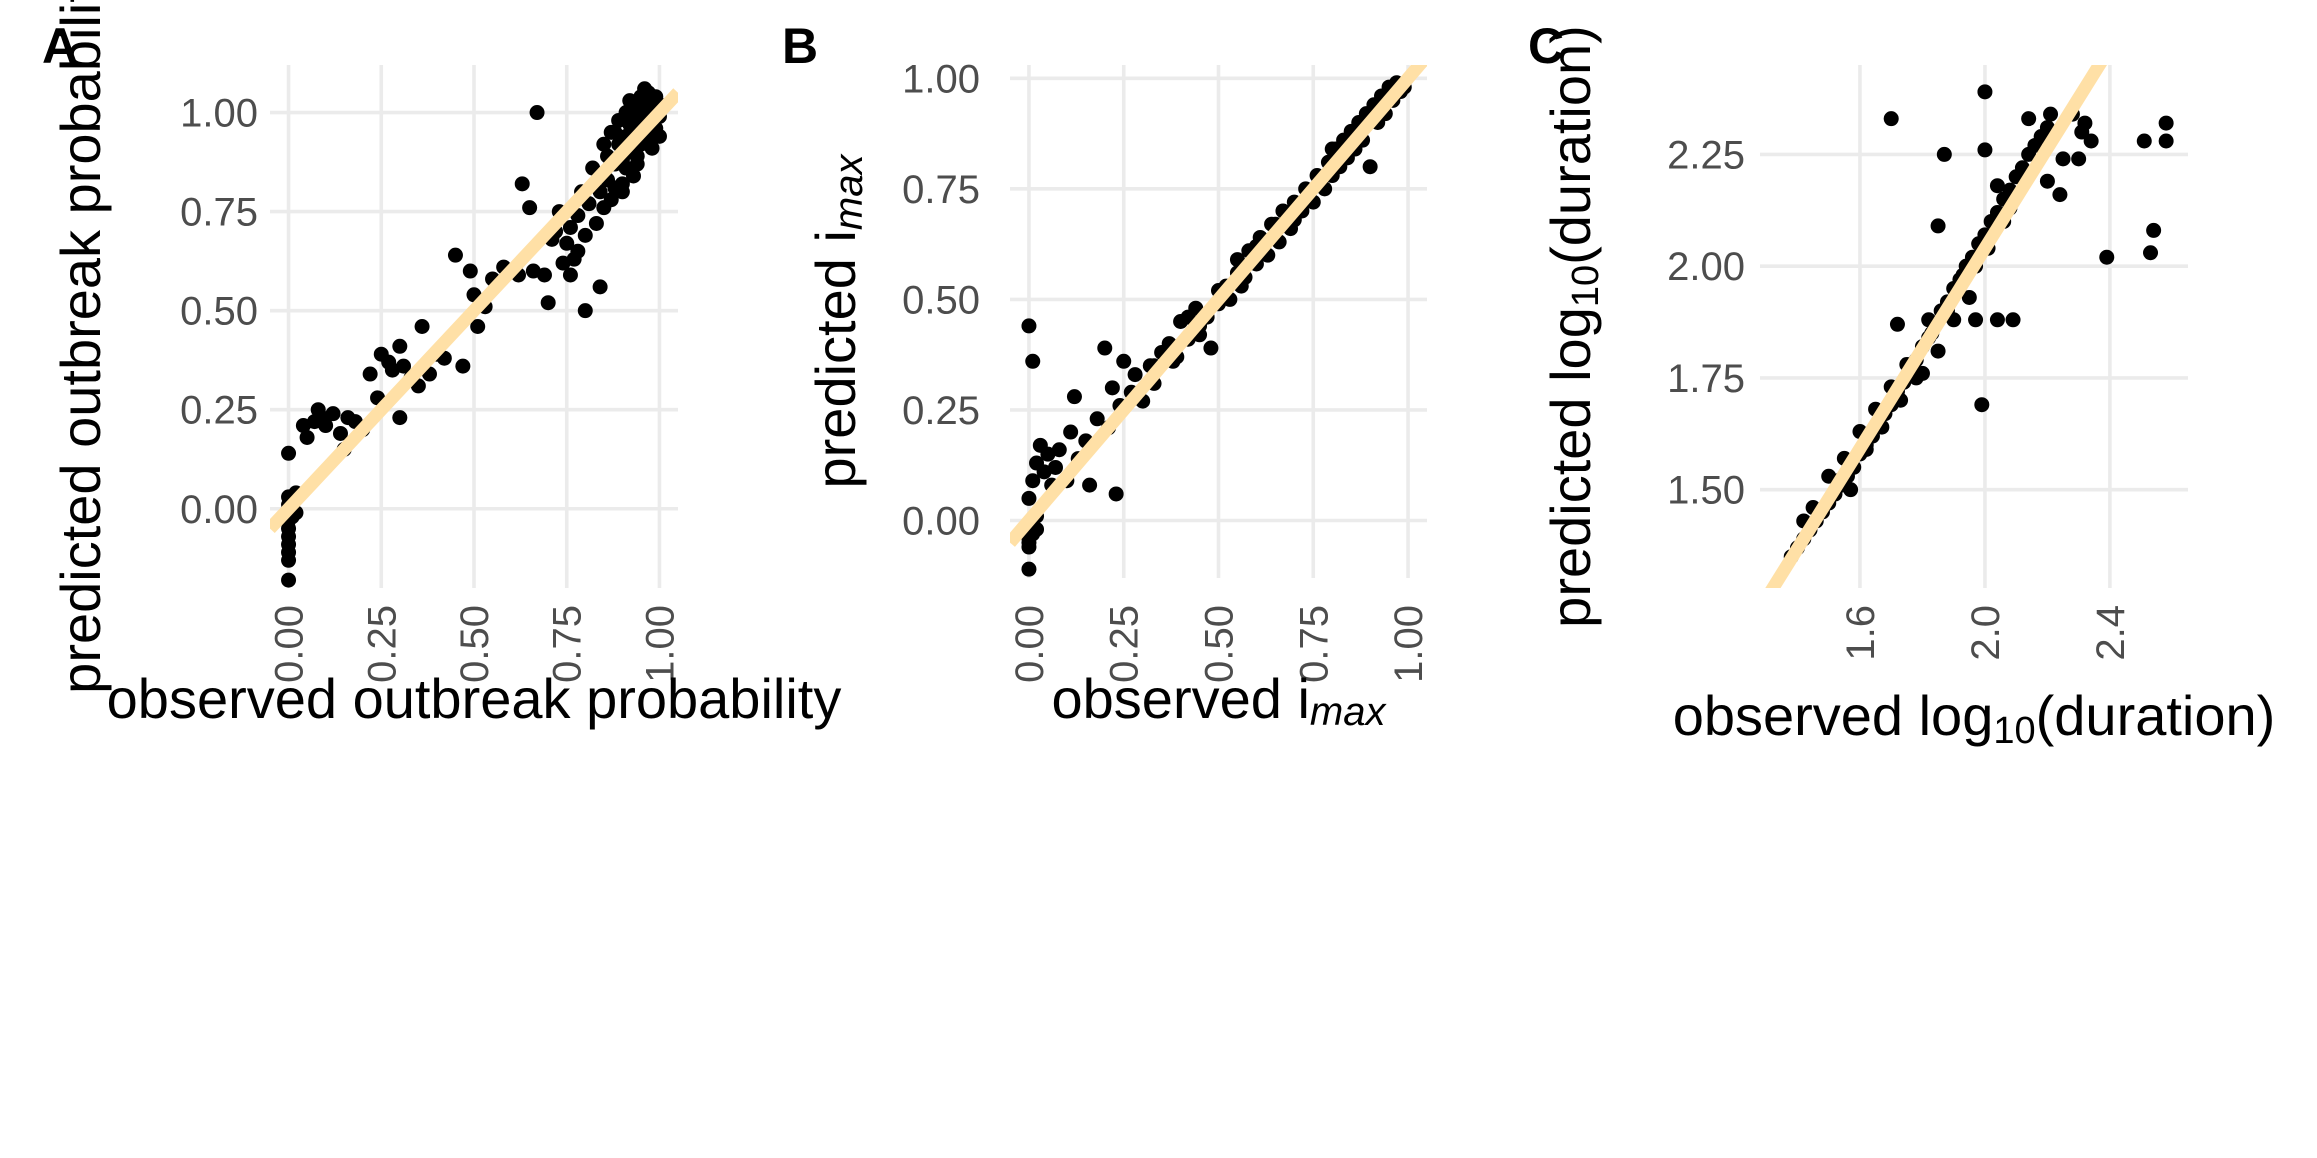 The height and width of the screenshot is (1158, 2317). What do you see at coordinates (219, 411) in the screenshot?
I see `y-tick-label: 0.25` at bounding box center [219, 411].